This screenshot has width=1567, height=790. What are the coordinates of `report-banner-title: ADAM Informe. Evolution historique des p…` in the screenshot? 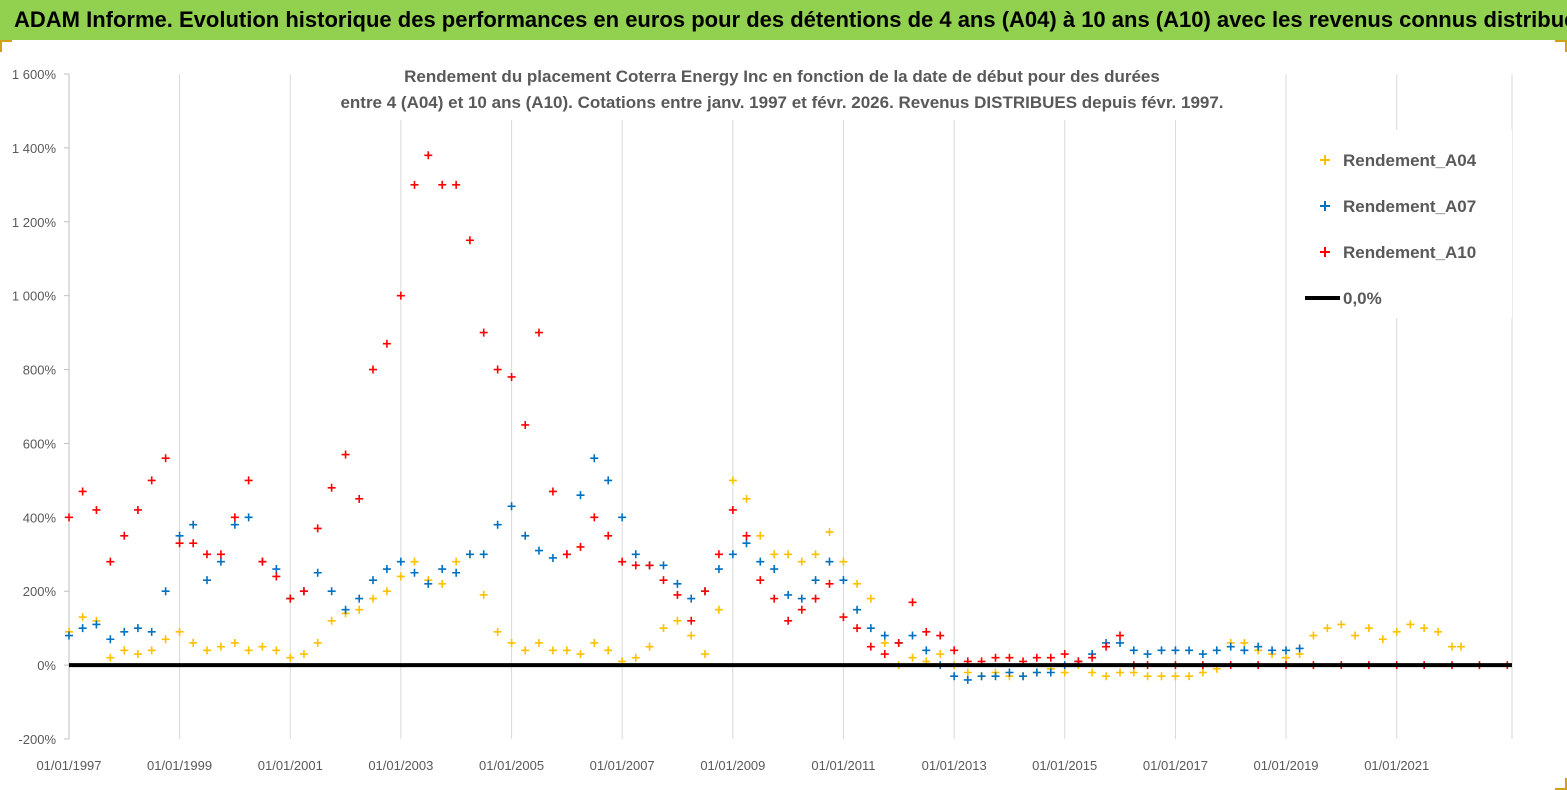 It's located at (783, 20).